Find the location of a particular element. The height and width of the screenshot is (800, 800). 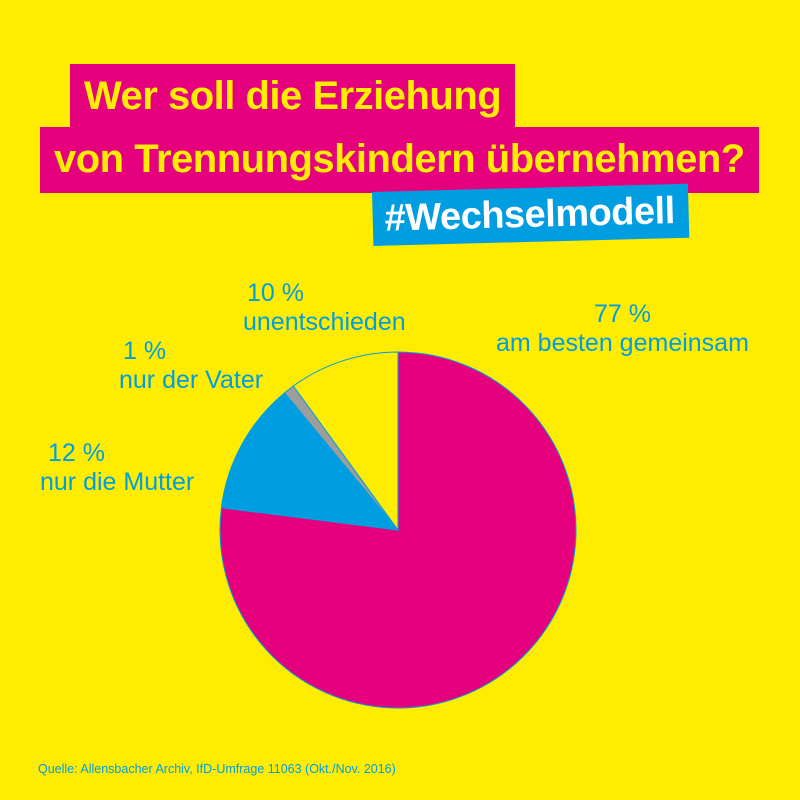

slice-label-unentschieden: 10 % unentschieden is located at coordinates (324, 308).